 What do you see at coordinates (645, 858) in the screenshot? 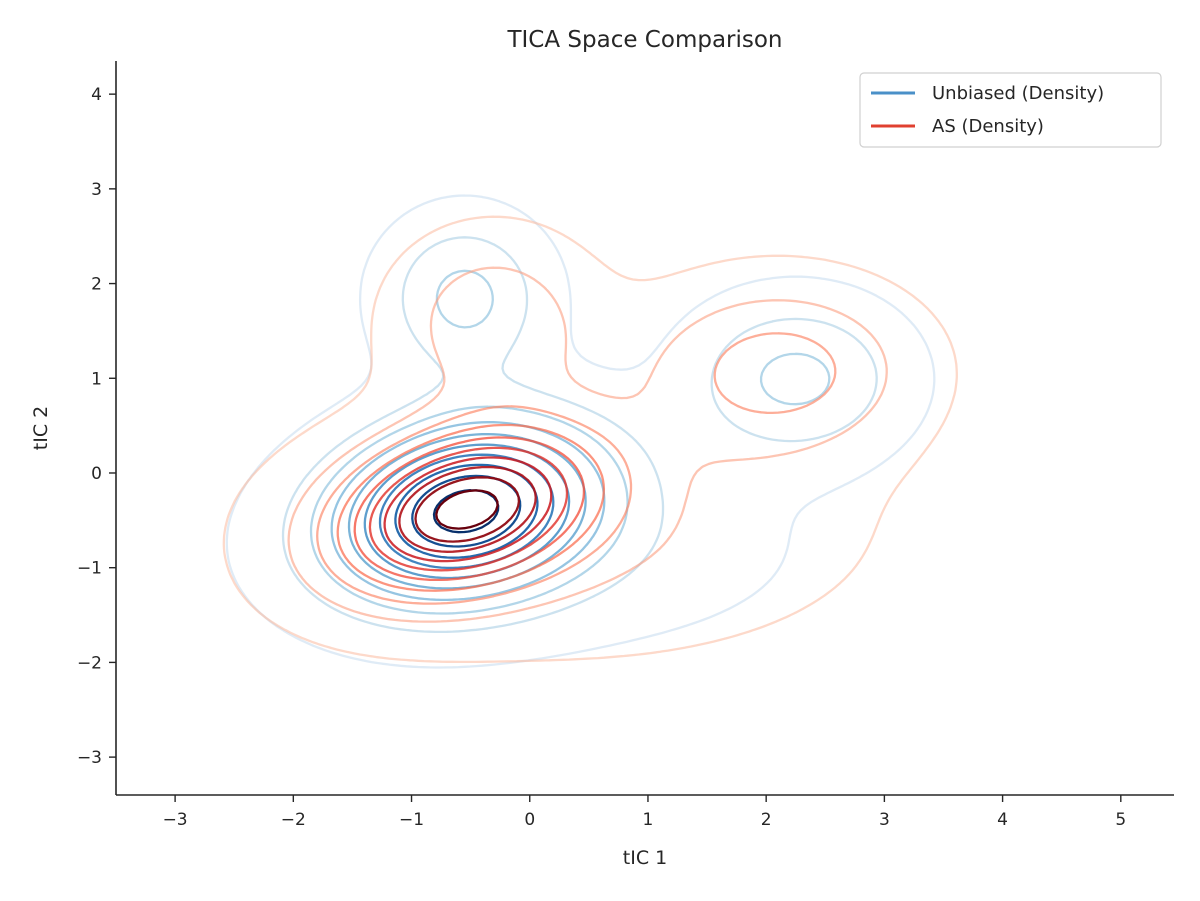
I see `x-axis-label: tIC 1` at bounding box center [645, 858].